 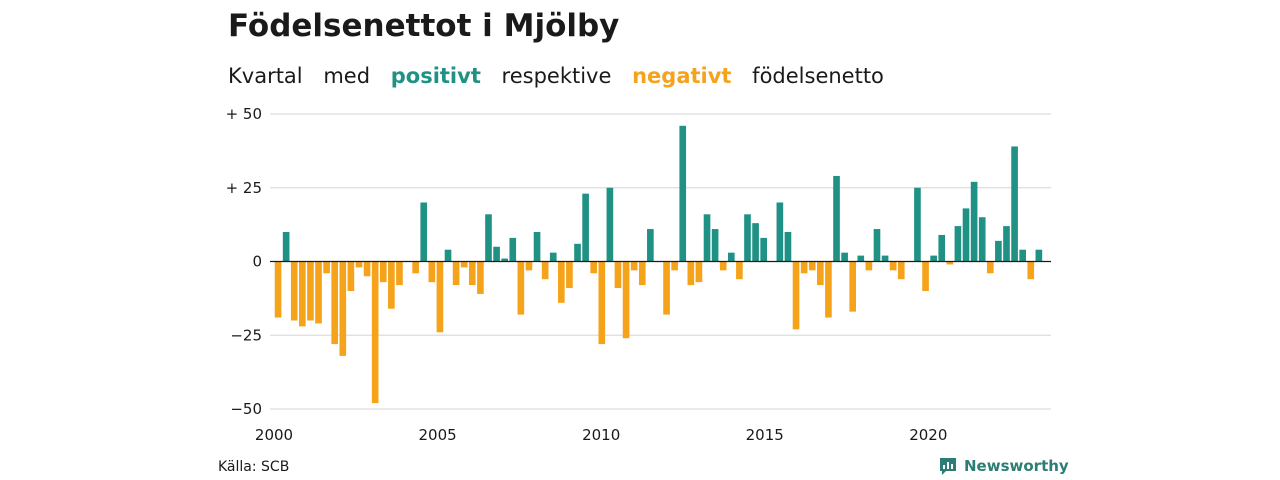 I want to click on brand-name: Newsworthy, so click(x=1016, y=466).